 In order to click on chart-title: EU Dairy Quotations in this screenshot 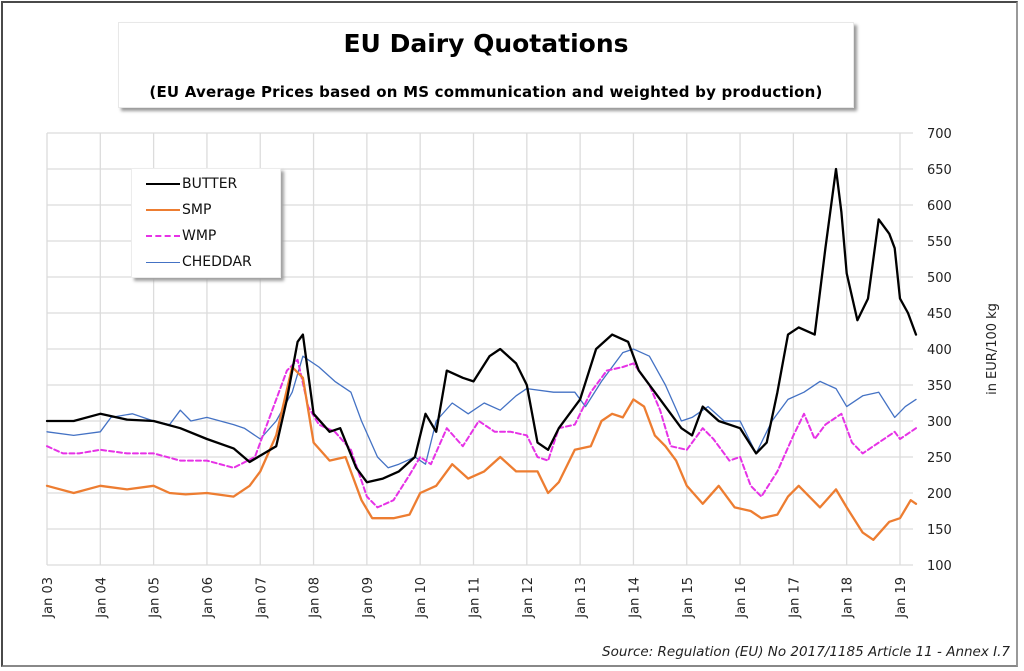, I will do `click(486, 43)`.